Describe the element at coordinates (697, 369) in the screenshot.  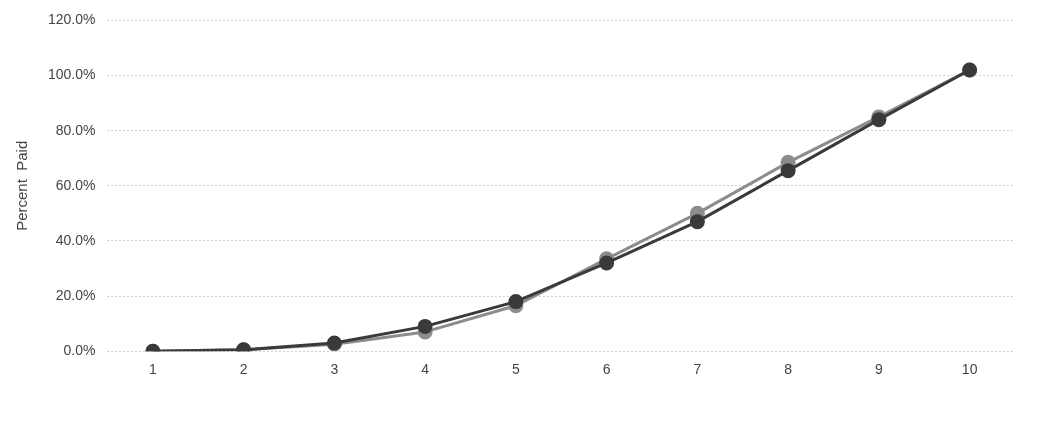
I see `x-tick-label: 7` at that location.